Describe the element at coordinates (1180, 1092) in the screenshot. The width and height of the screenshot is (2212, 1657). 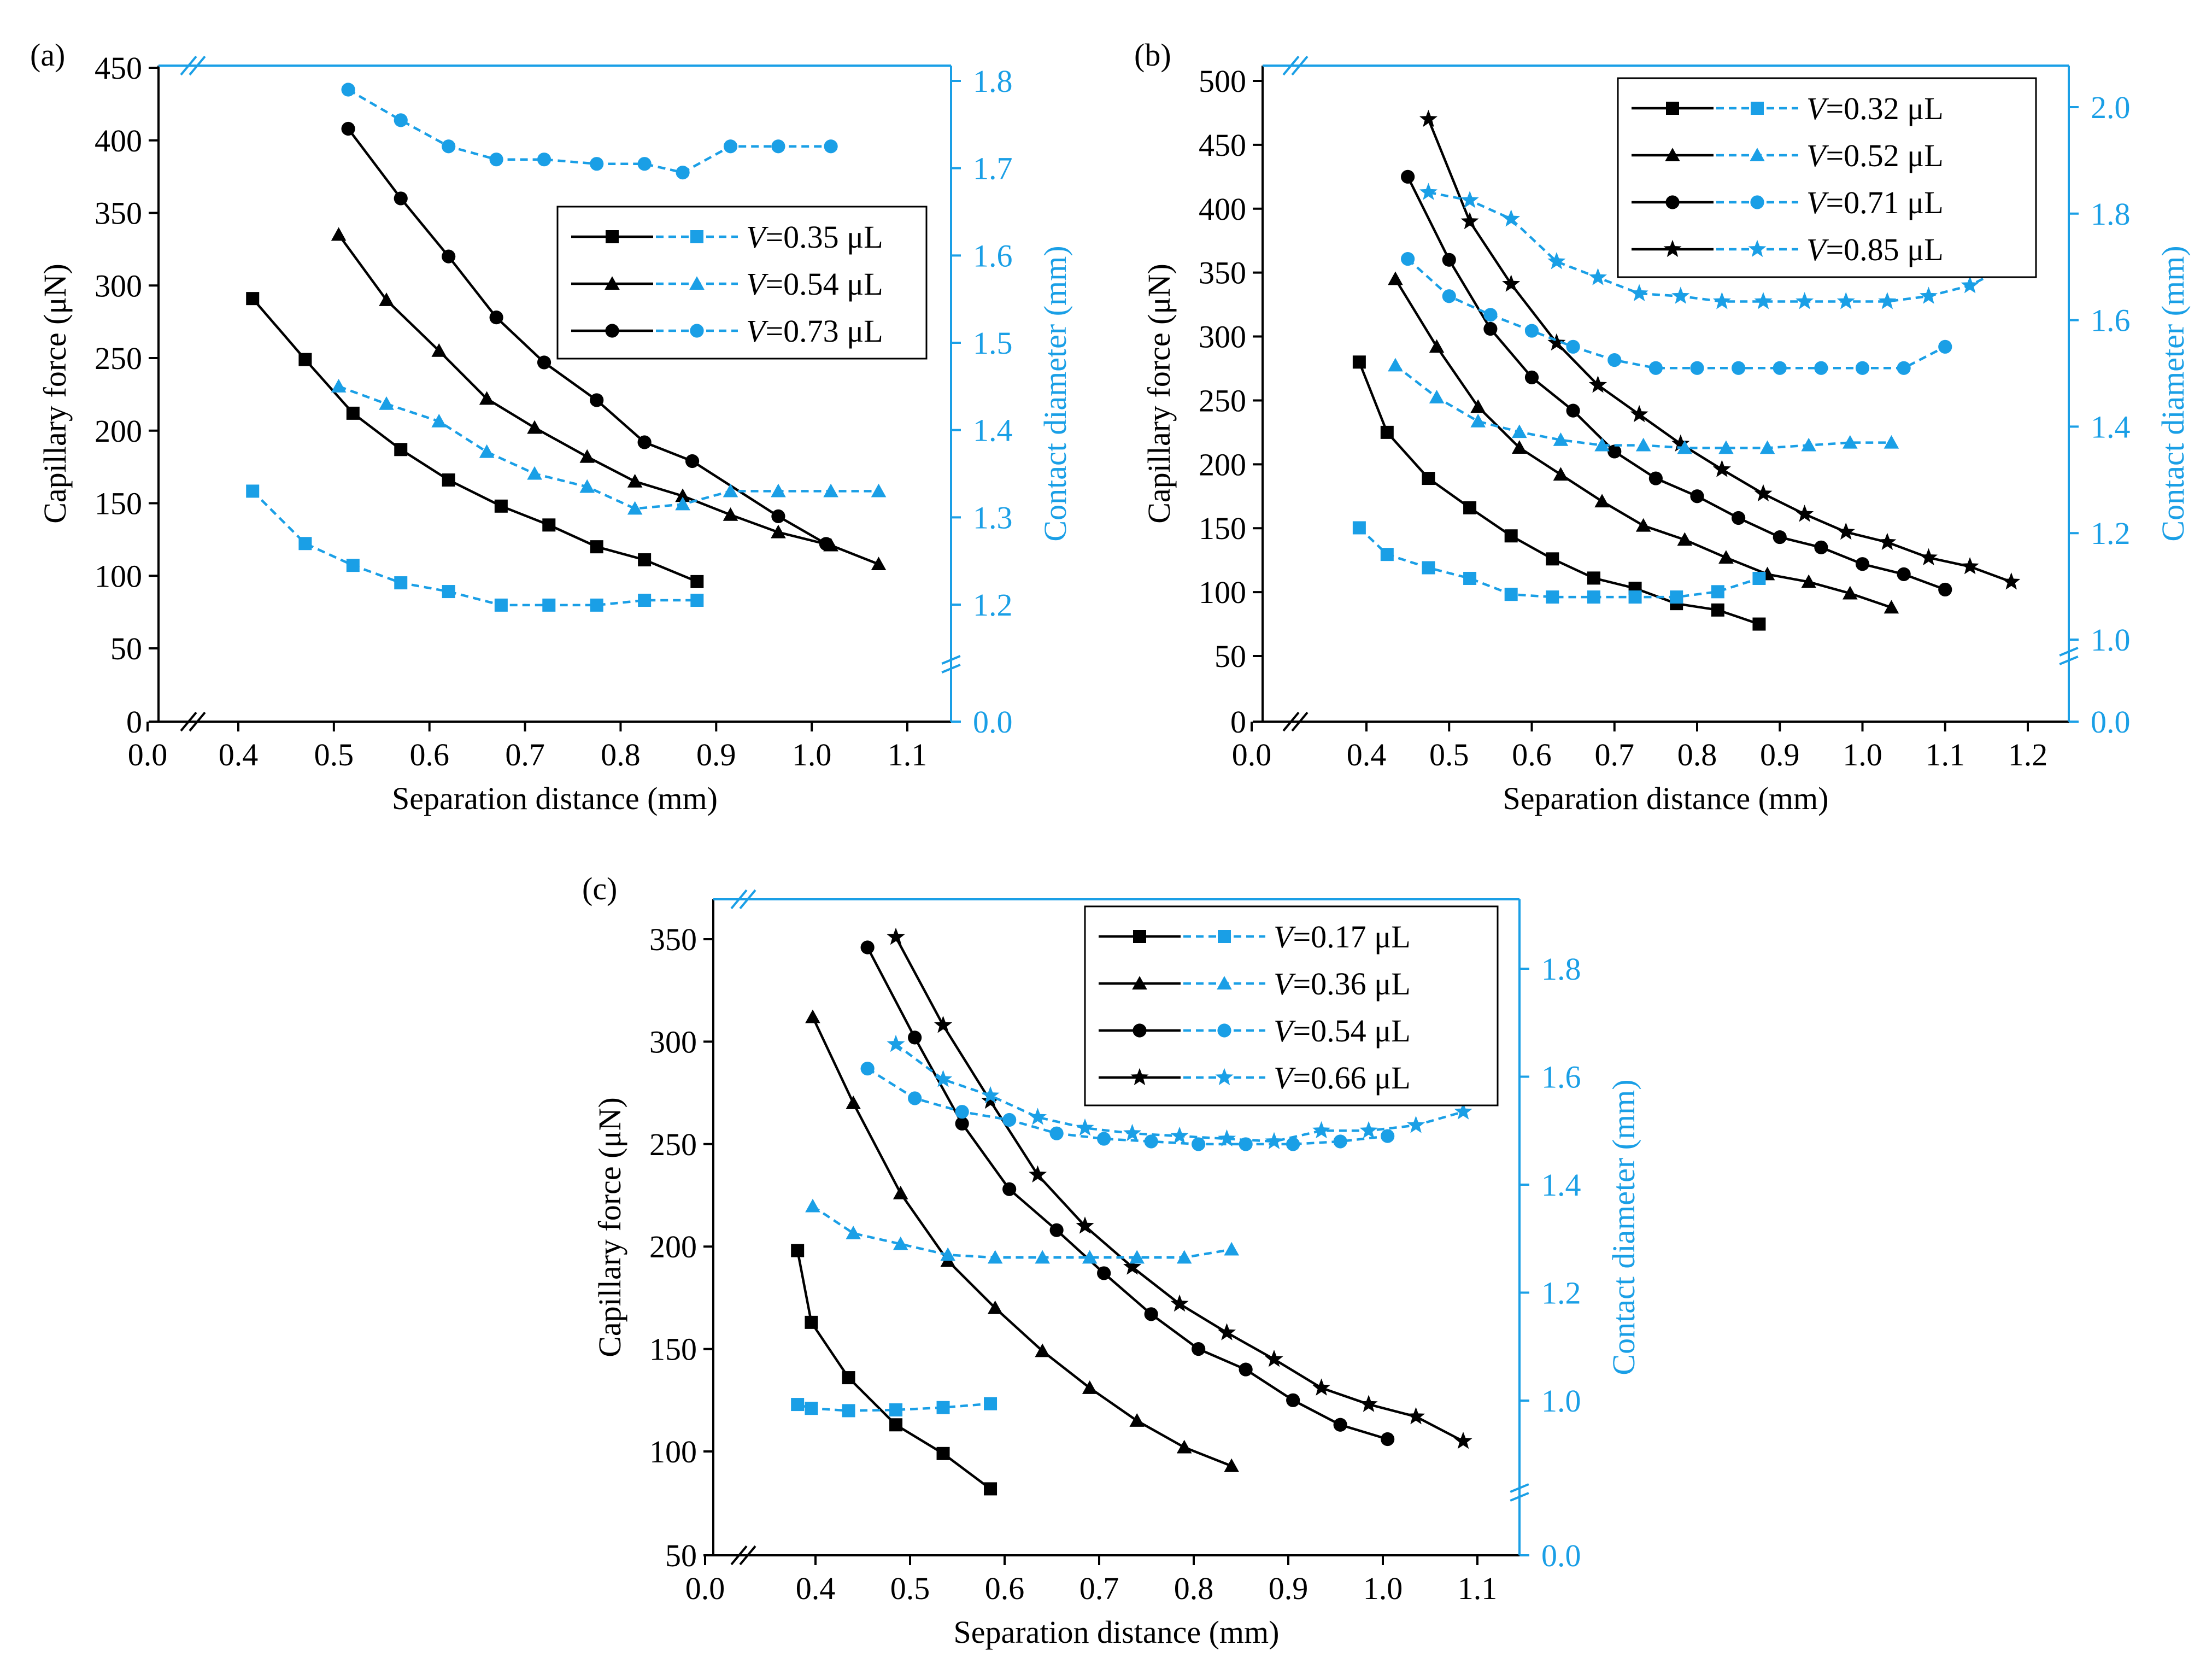
I see `series-diameter-star` at that location.